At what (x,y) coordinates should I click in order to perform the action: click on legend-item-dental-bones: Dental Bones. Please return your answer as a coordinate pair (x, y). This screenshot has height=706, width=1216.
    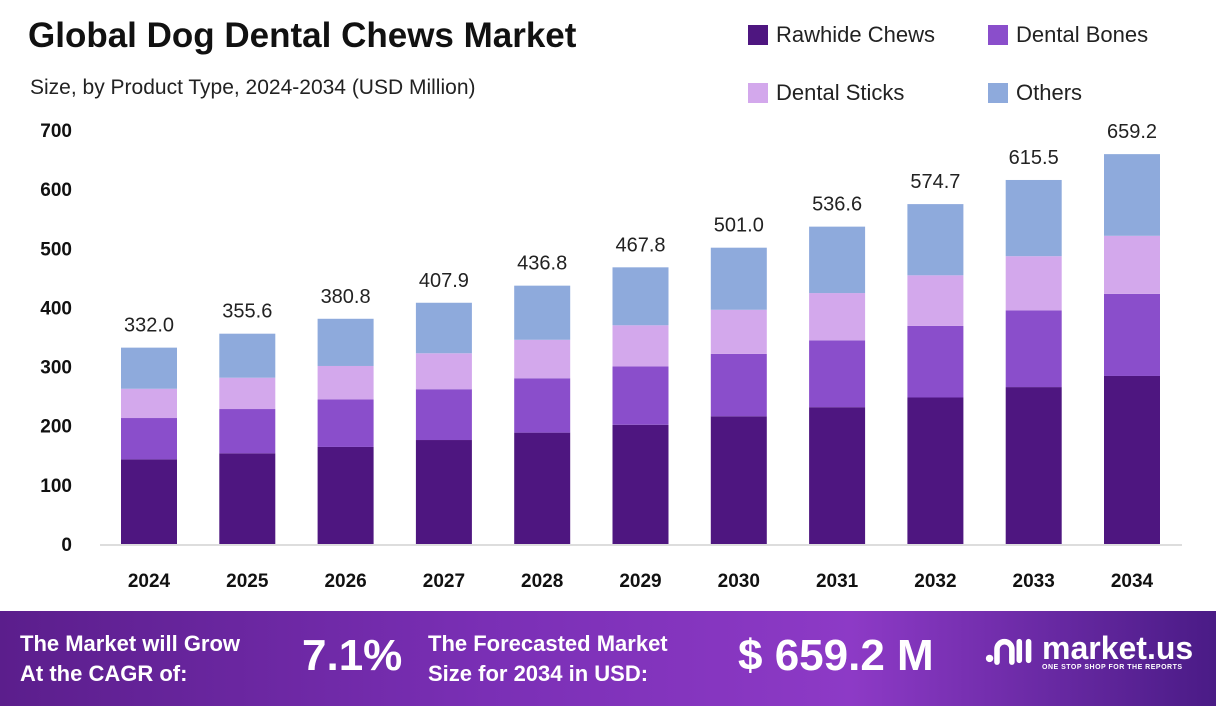
    Looking at the image, I should click on (1068, 35).